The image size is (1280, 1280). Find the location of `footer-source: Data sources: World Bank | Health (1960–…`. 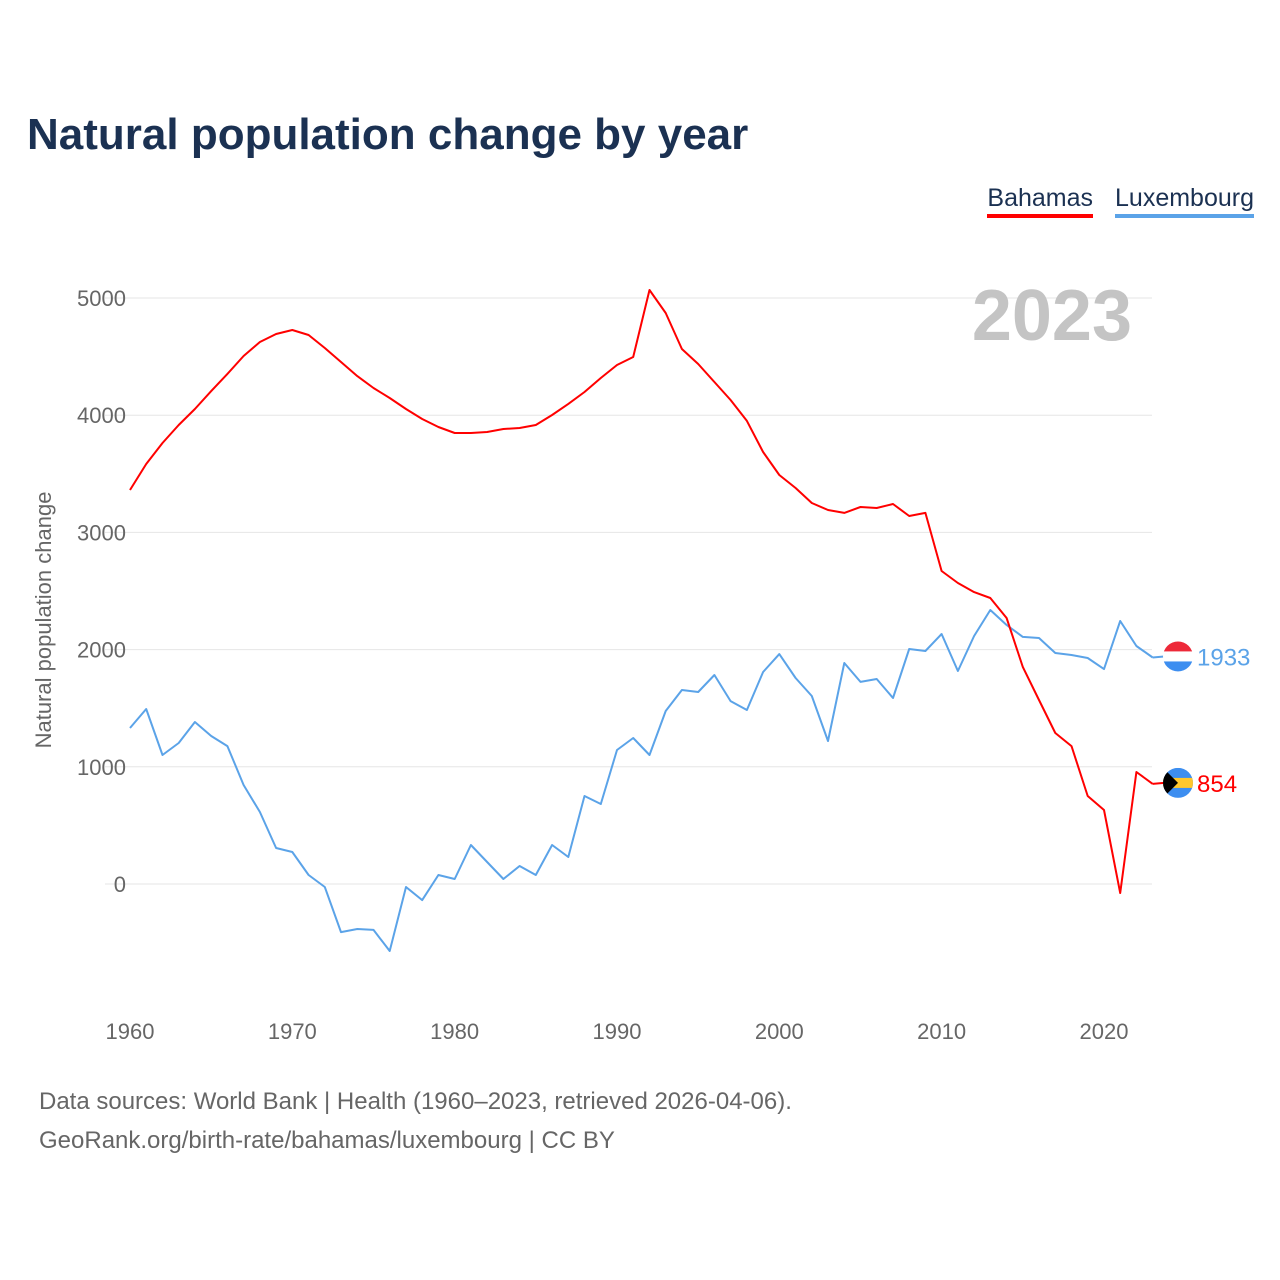

footer-source: Data sources: World Bank | Health (1960–… is located at coordinates (415, 1101).